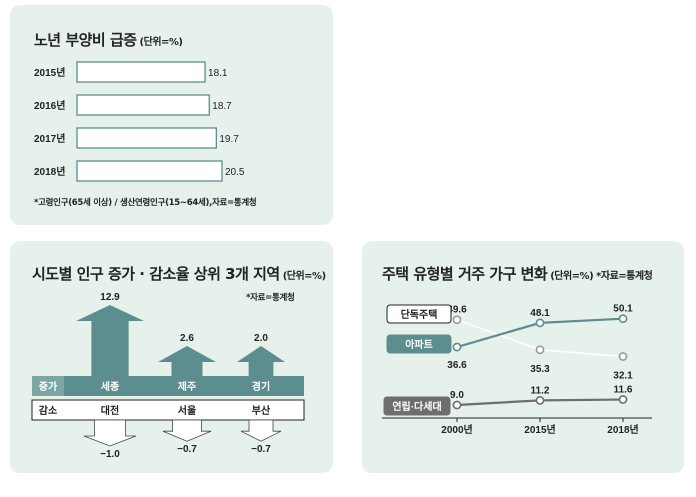 This screenshot has width=696, height=497. Describe the element at coordinates (49, 105) in the screenshot. I see `year-label: 2016년` at that location.